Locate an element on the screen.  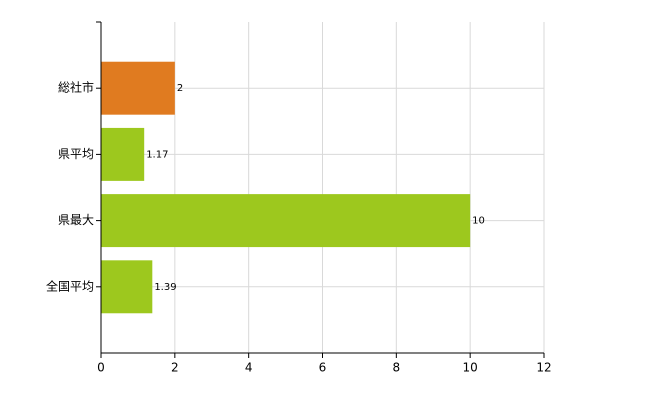
x-tick-label: 8 is located at coordinates (397, 368).